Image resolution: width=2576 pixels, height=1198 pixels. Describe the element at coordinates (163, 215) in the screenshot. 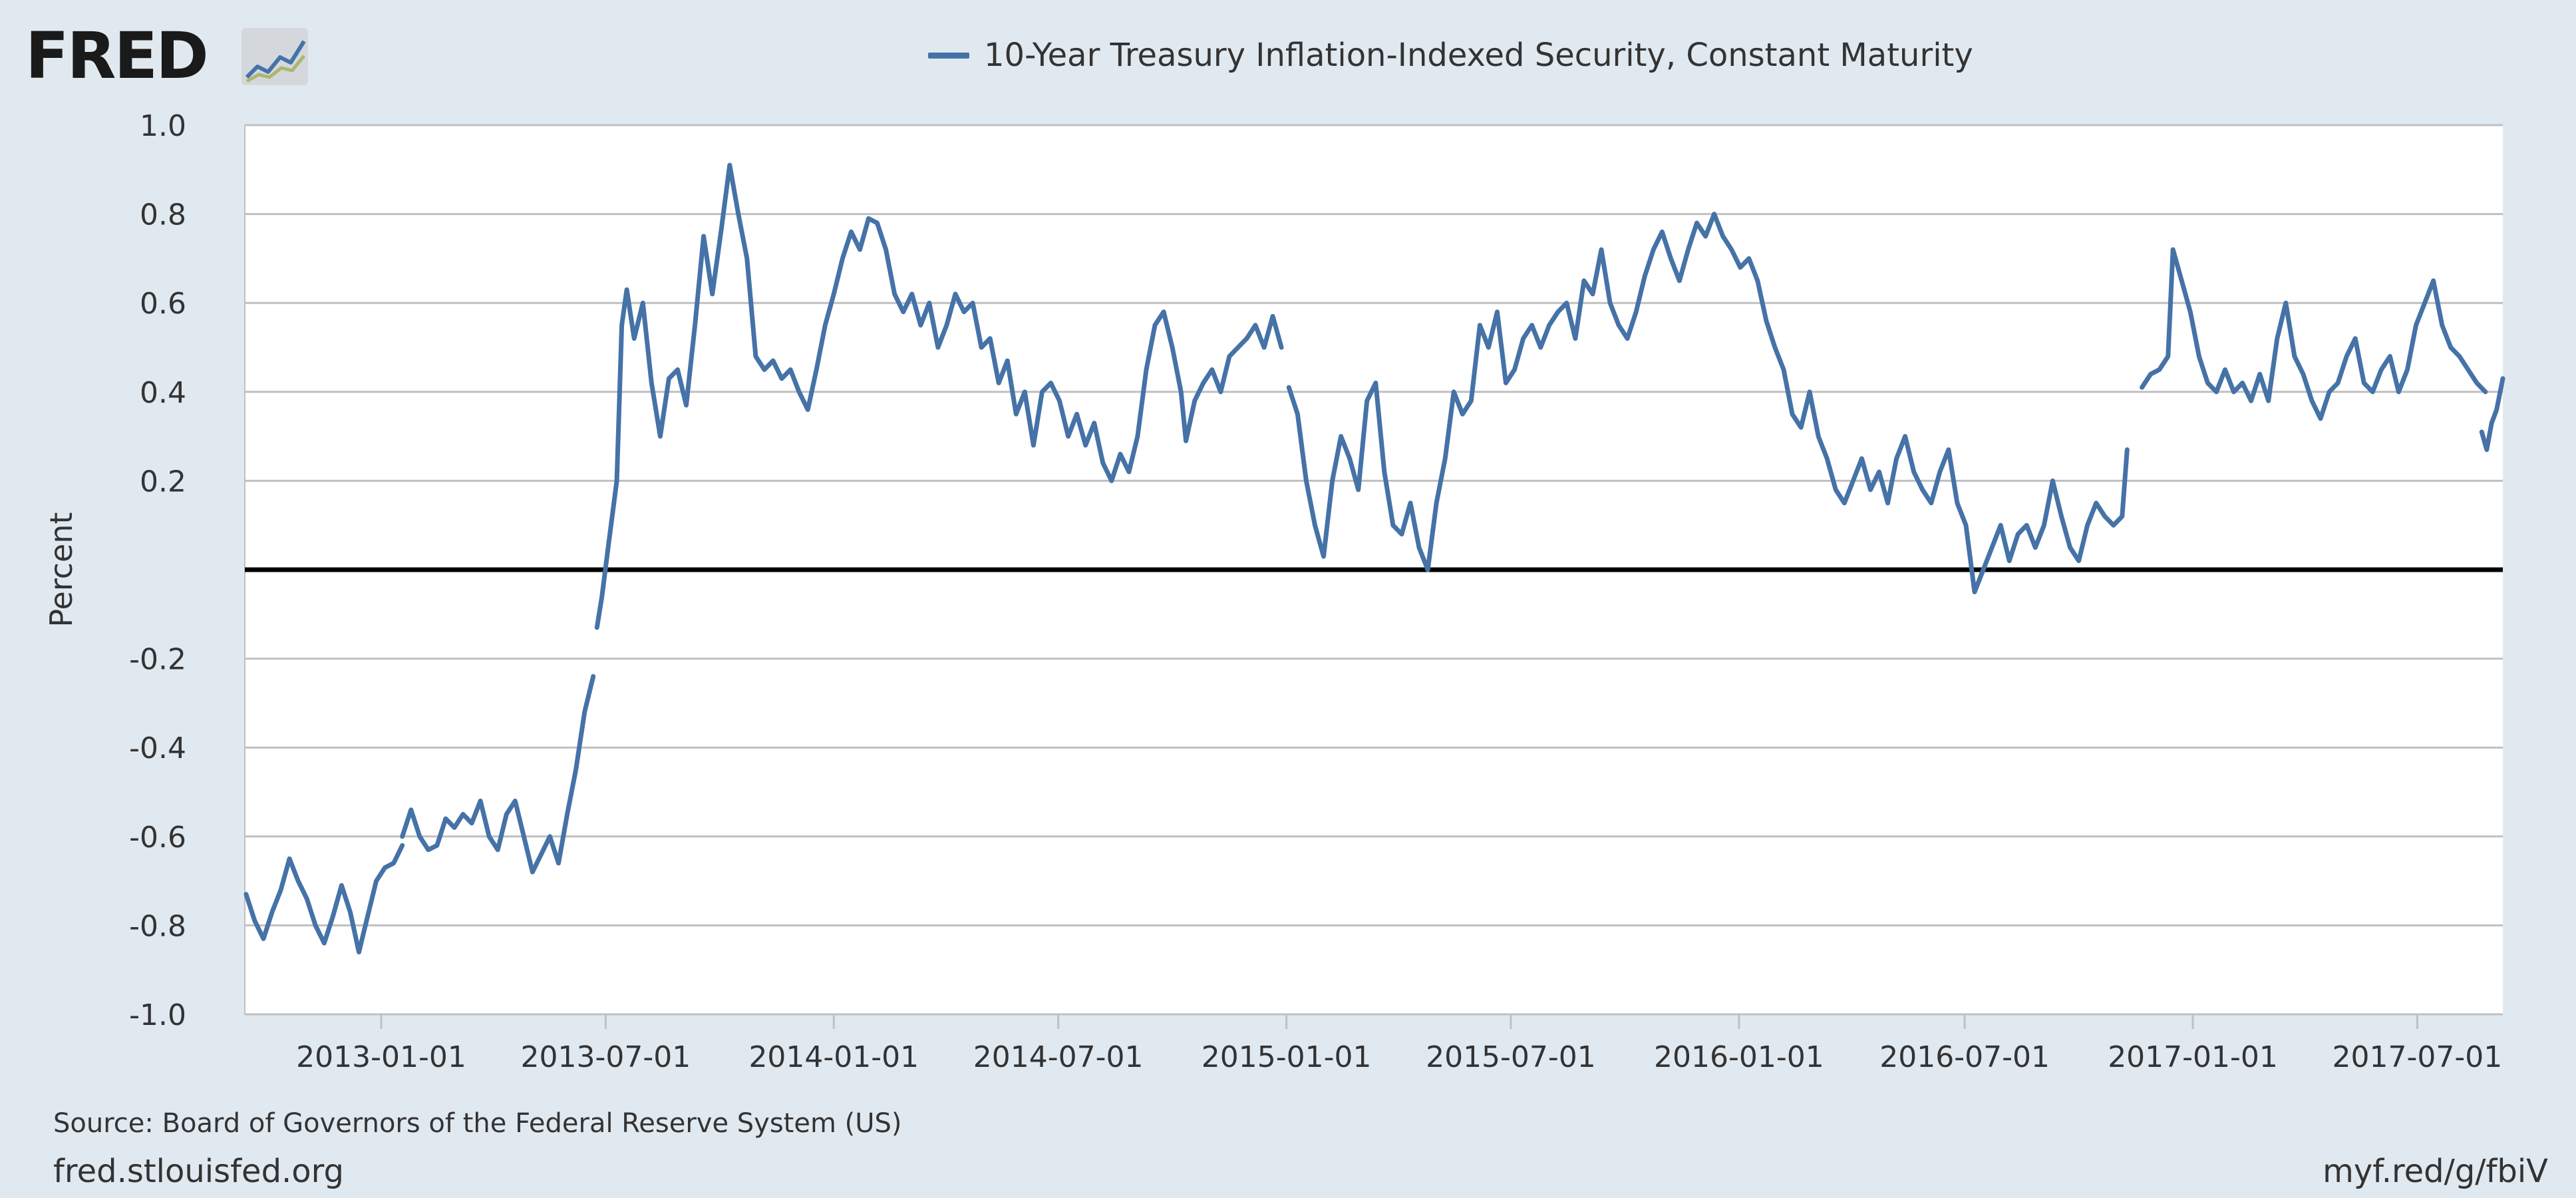

I see `y-tick-label: 0.8` at that location.